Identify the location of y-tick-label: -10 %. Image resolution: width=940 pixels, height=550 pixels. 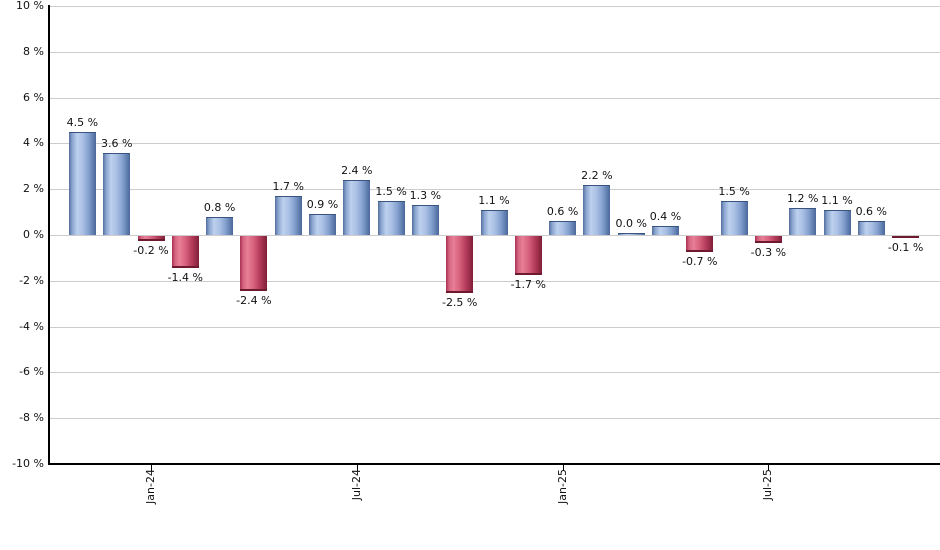
(28, 463).